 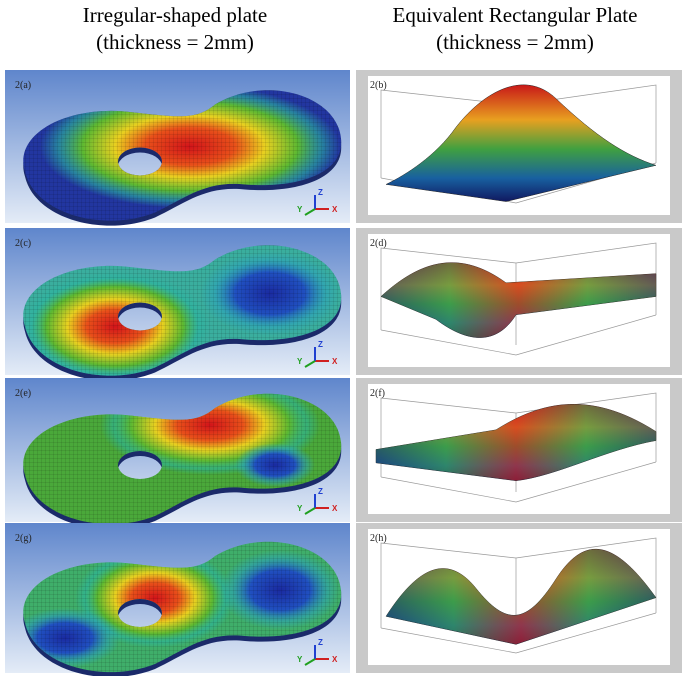 I want to click on panel-label: 2(f), so click(x=377, y=393).